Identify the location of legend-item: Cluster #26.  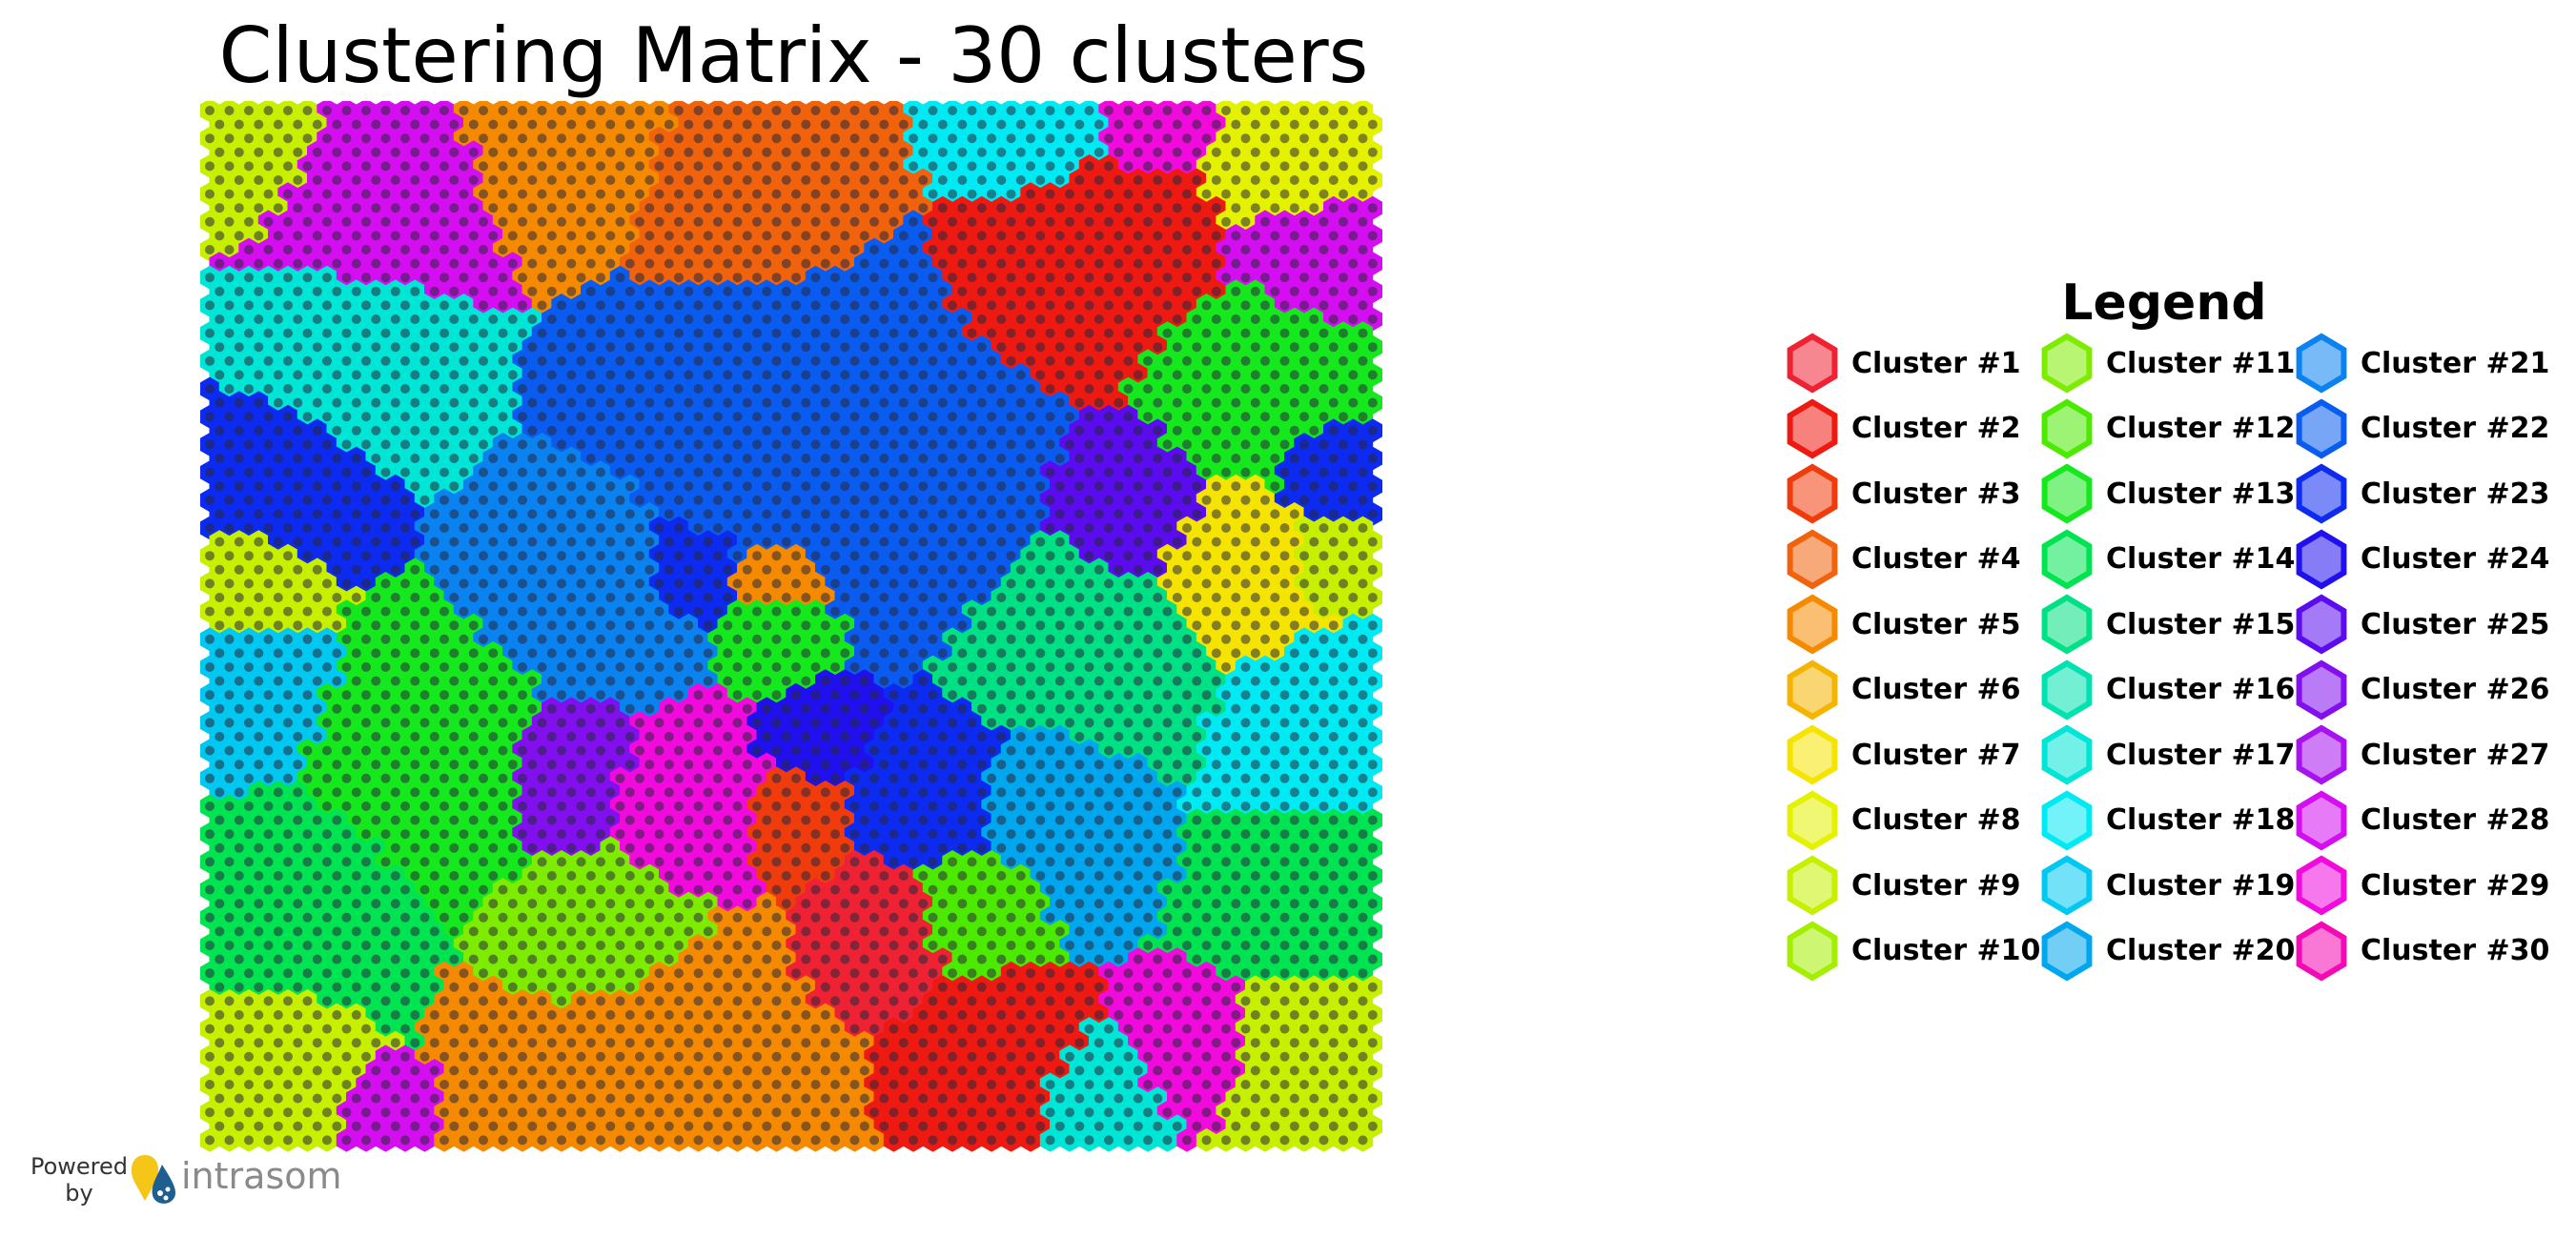
(2420, 690).